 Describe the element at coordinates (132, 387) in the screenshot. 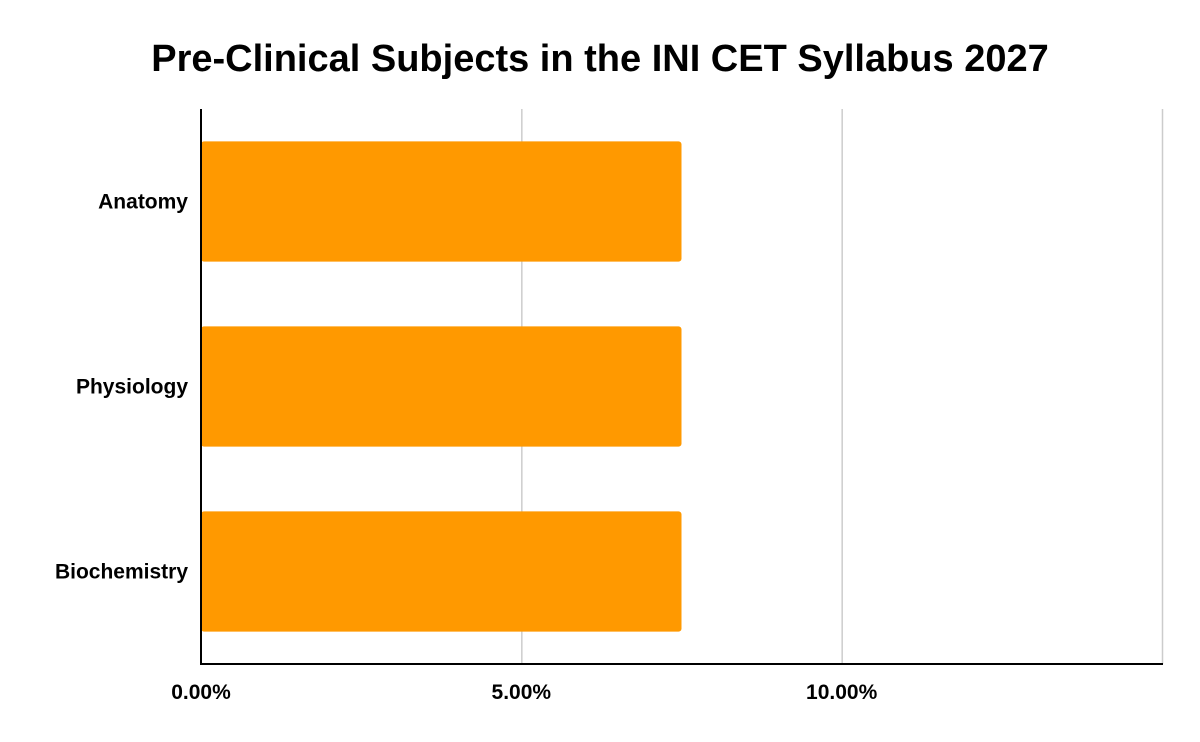

I see `category-label-physiology: Physiology` at that location.